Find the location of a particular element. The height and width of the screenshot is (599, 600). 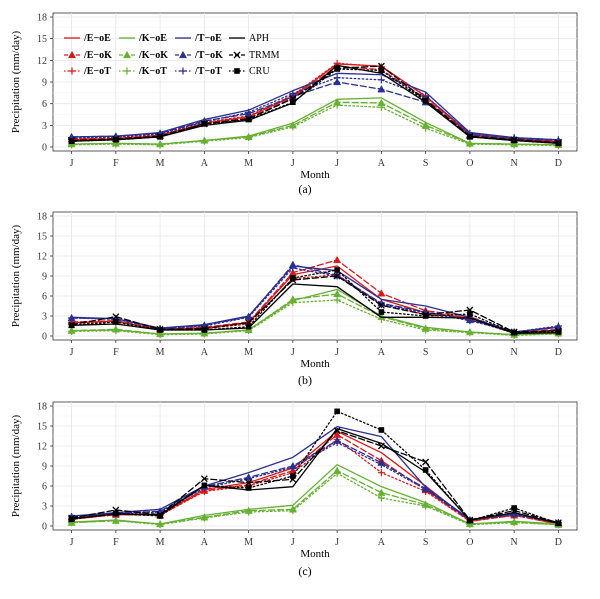

legend-label: CRU is located at coordinates (259, 71).